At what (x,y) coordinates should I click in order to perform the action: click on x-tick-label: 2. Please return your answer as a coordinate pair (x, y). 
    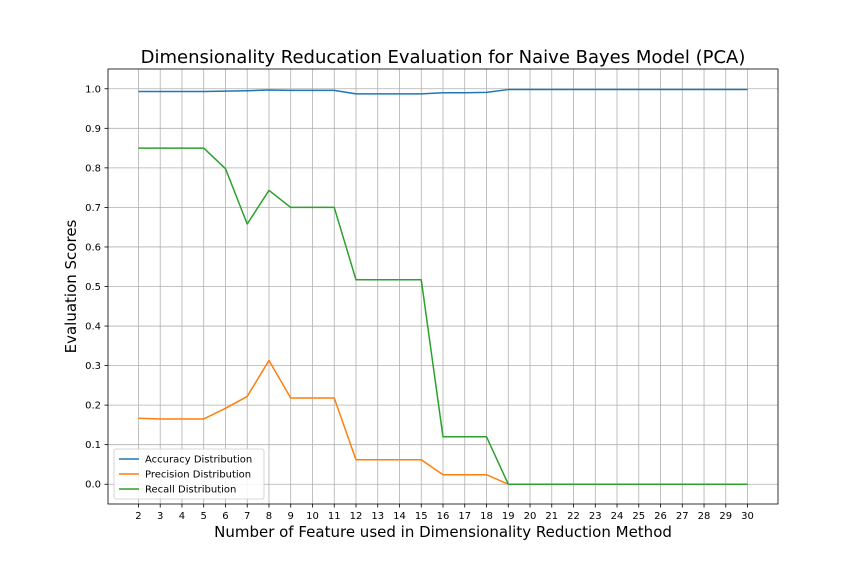
    Looking at the image, I should click on (138, 516).